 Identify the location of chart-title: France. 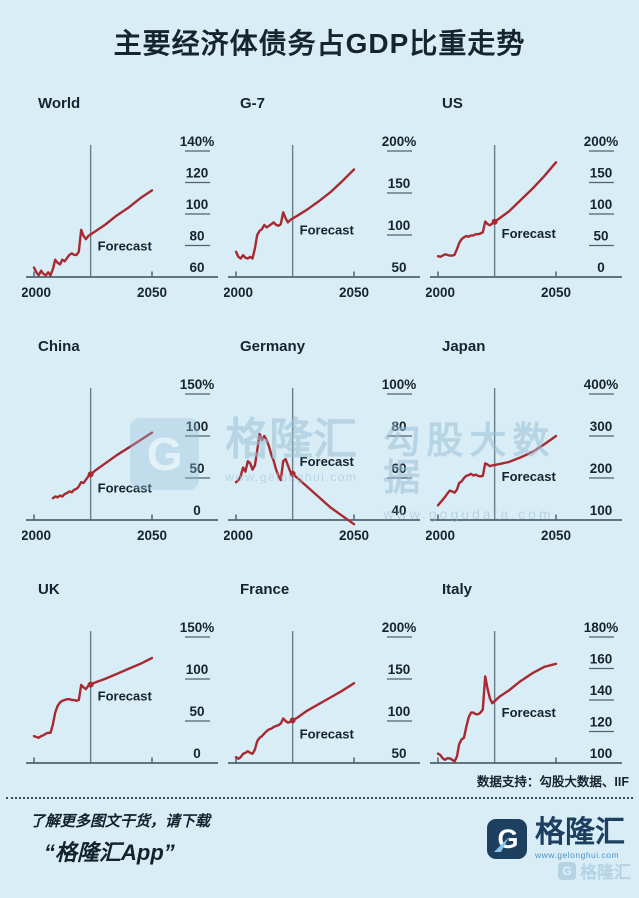
(265, 589).